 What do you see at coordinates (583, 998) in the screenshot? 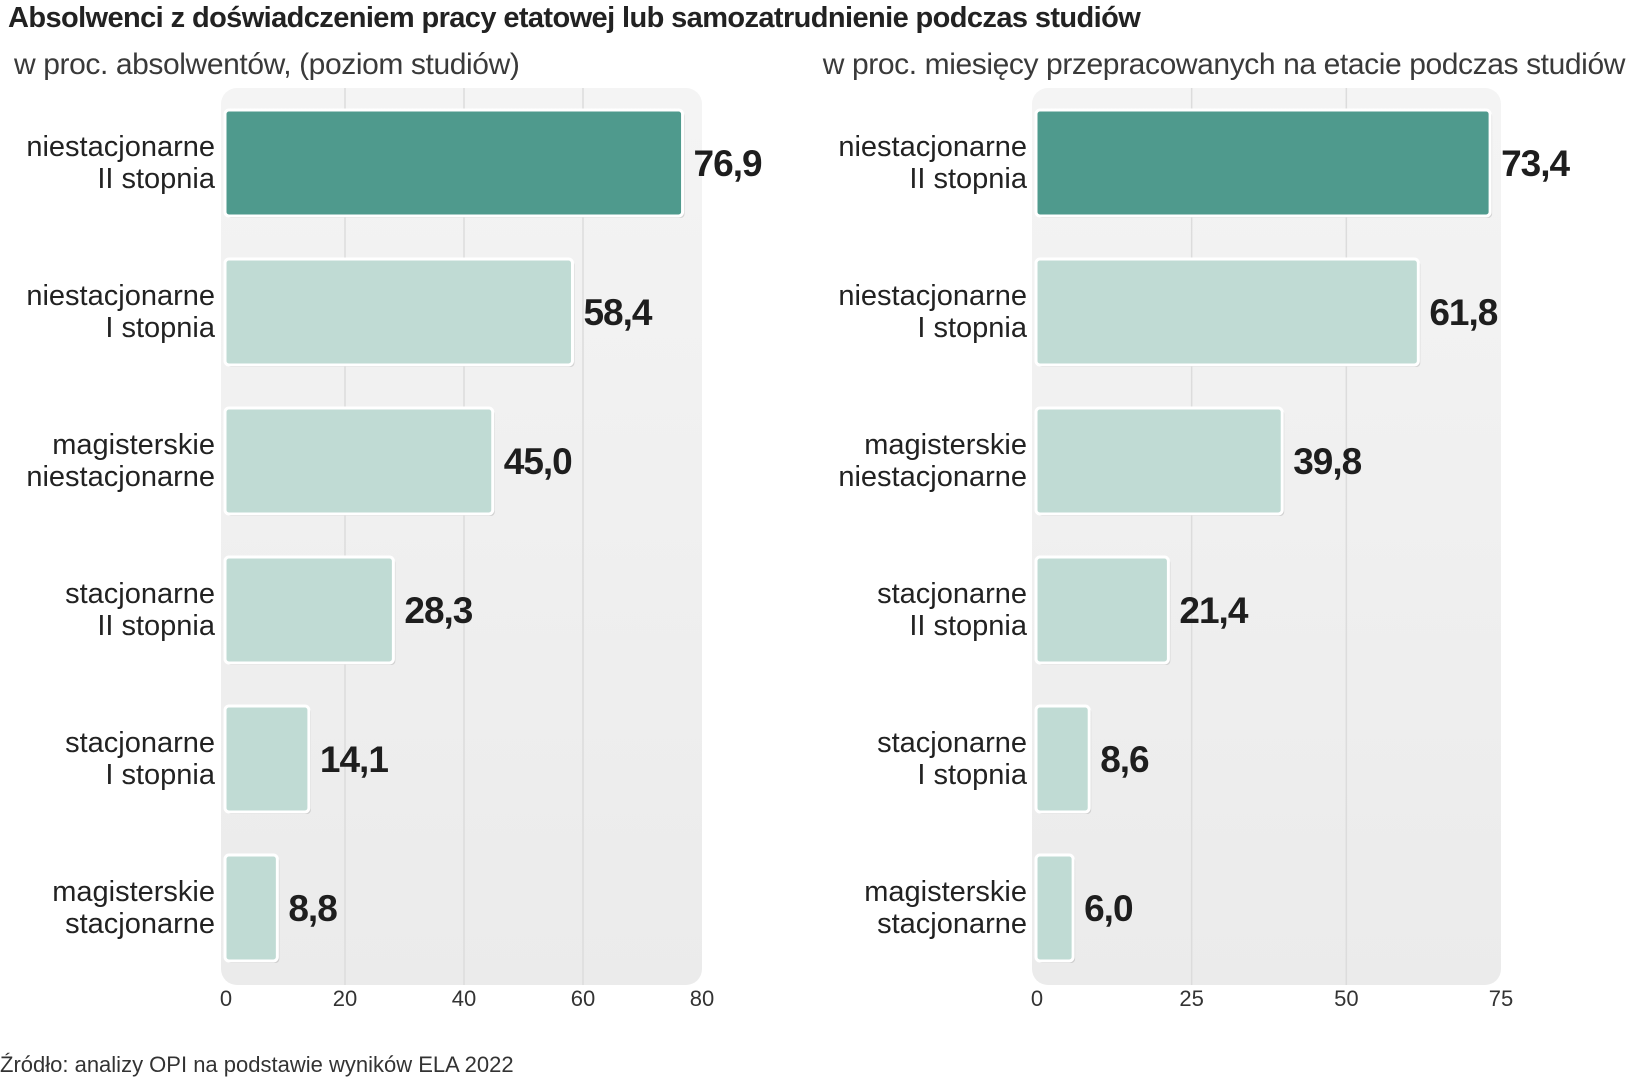
I see `left-tick-label: 60` at bounding box center [583, 998].